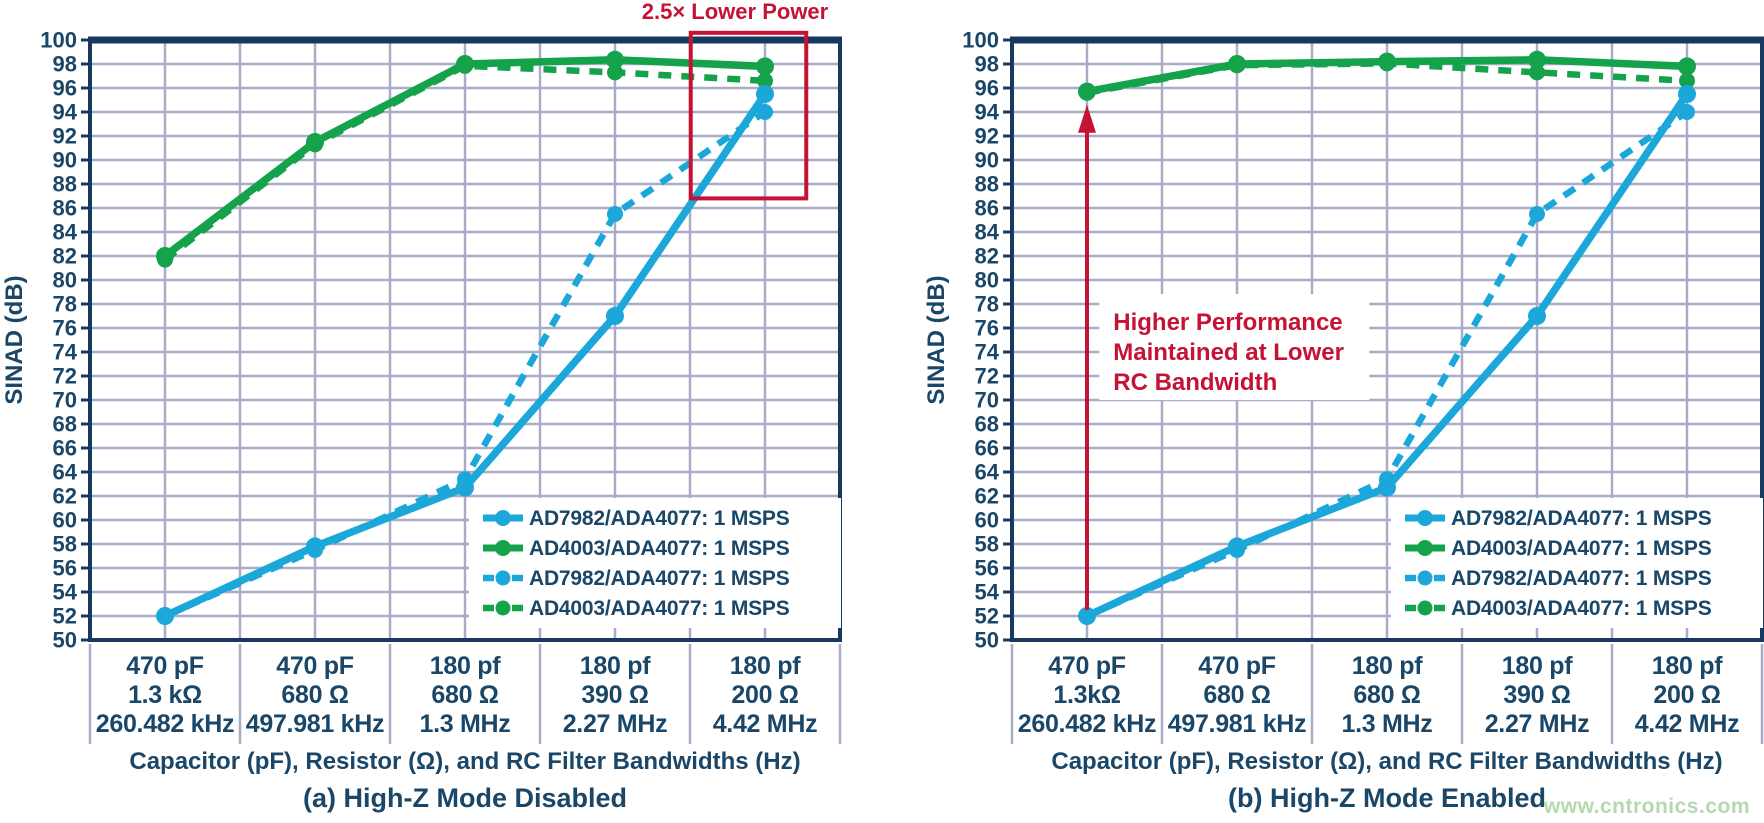 This screenshot has width=1764, height=823. Describe the element at coordinates (1087, 118) in the screenshot. I see `annotation-arrowhead` at that location.